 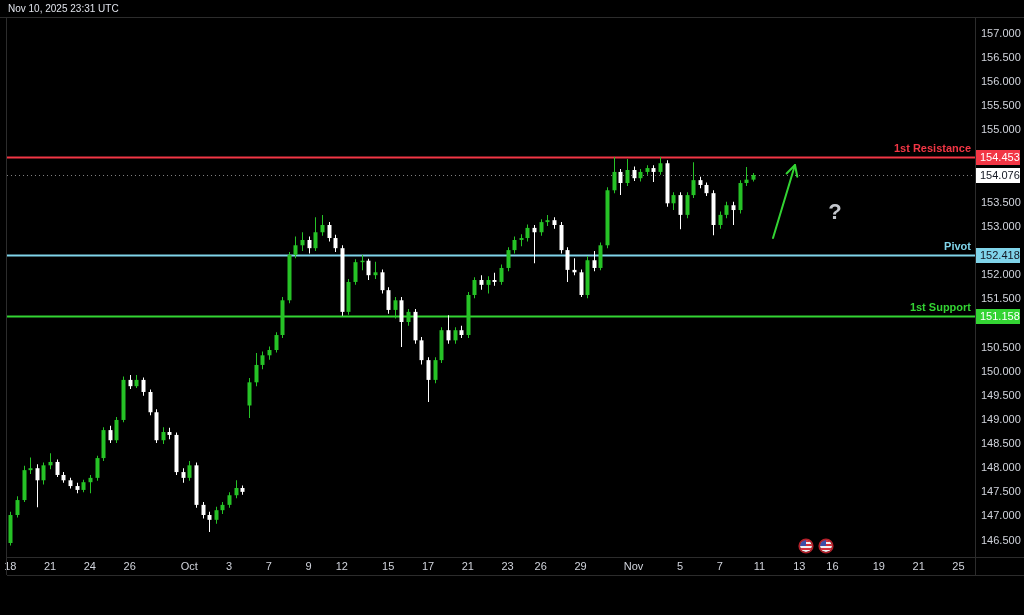 I want to click on x-tick-label: 9, so click(x=308, y=565).